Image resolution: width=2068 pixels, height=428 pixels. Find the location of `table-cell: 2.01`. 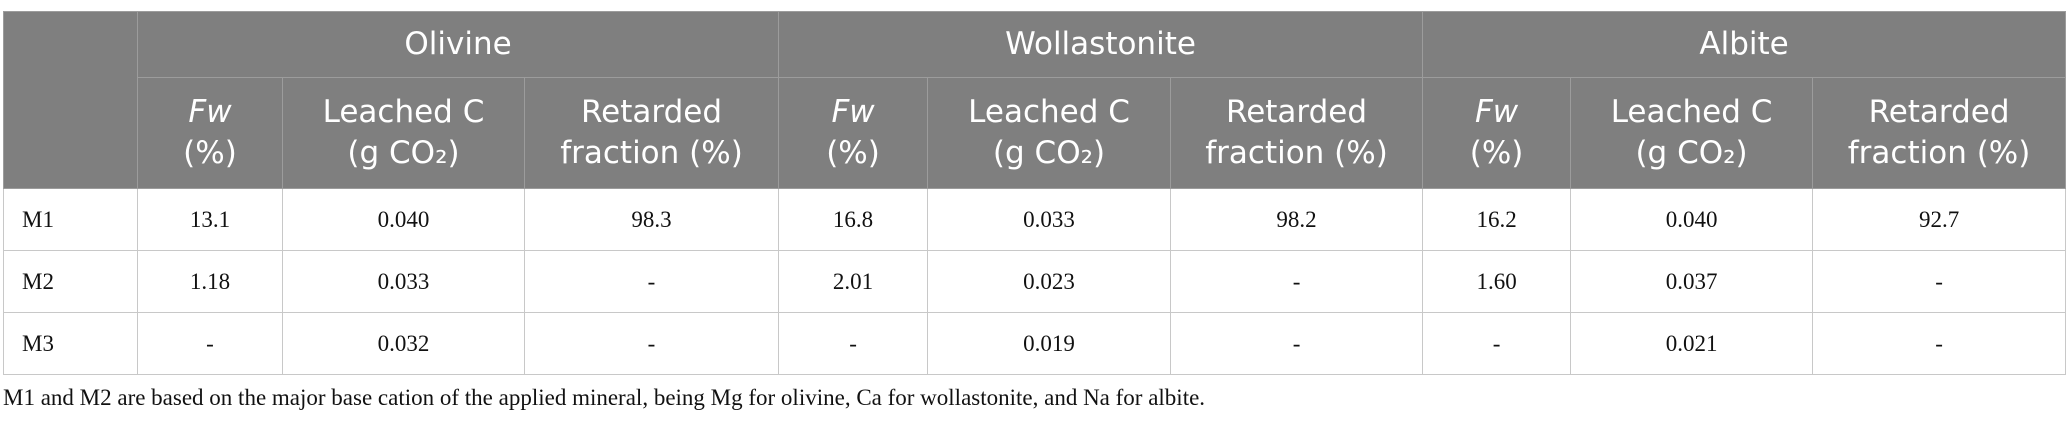

table-cell: 2.01 is located at coordinates (853, 281).